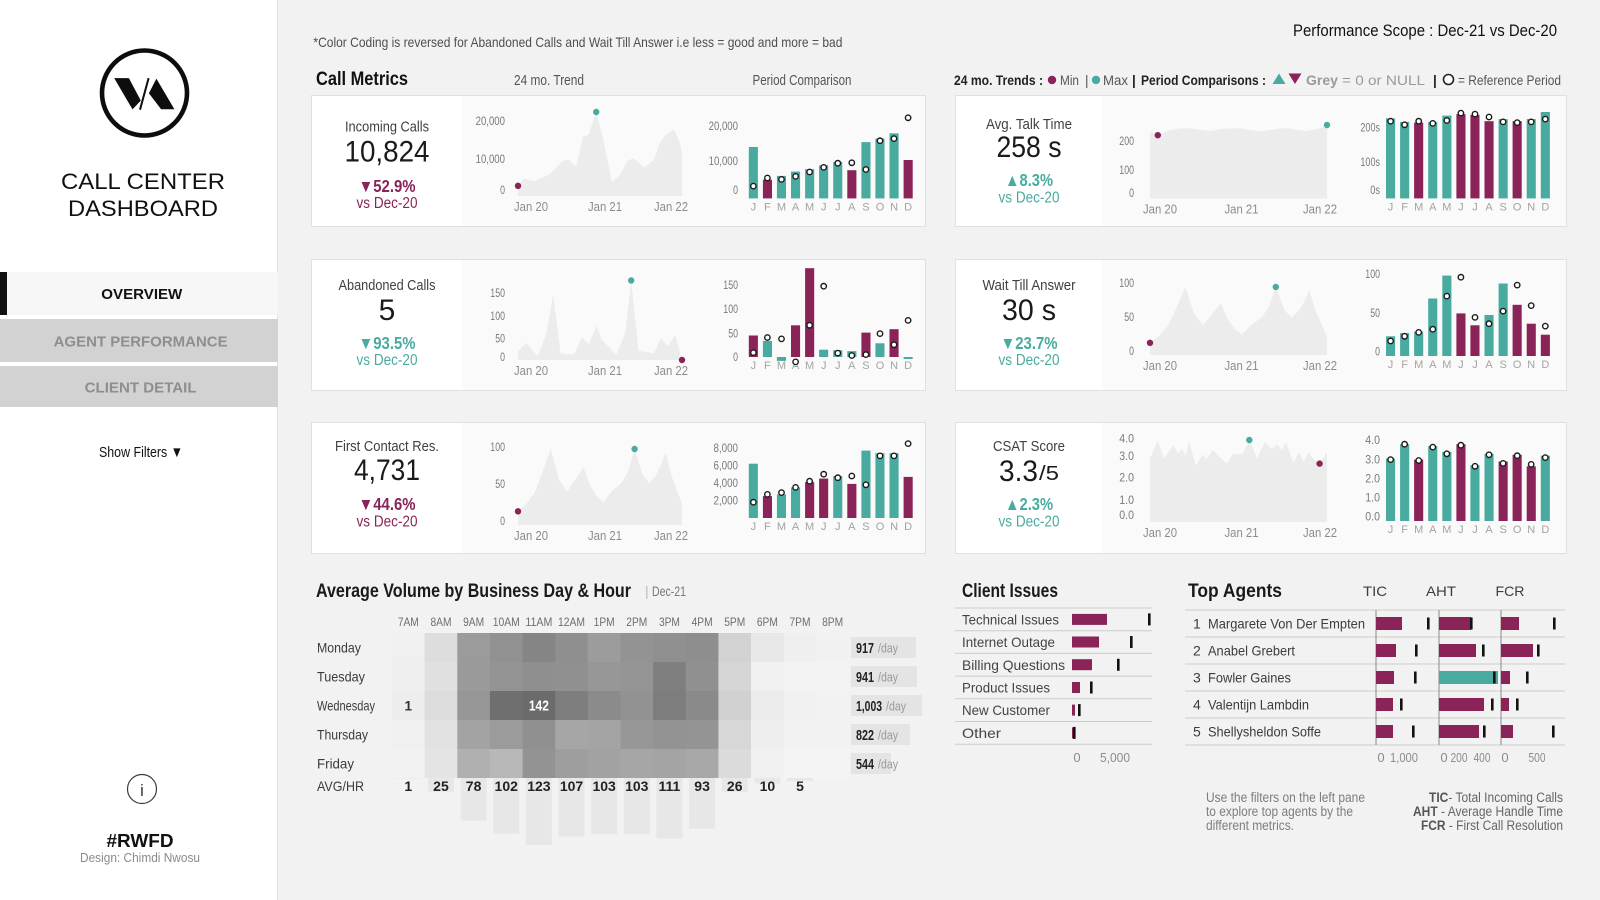 This screenshot has width=1600, height=900. I want to click on svg-text: Grey, so click(1322, 80).